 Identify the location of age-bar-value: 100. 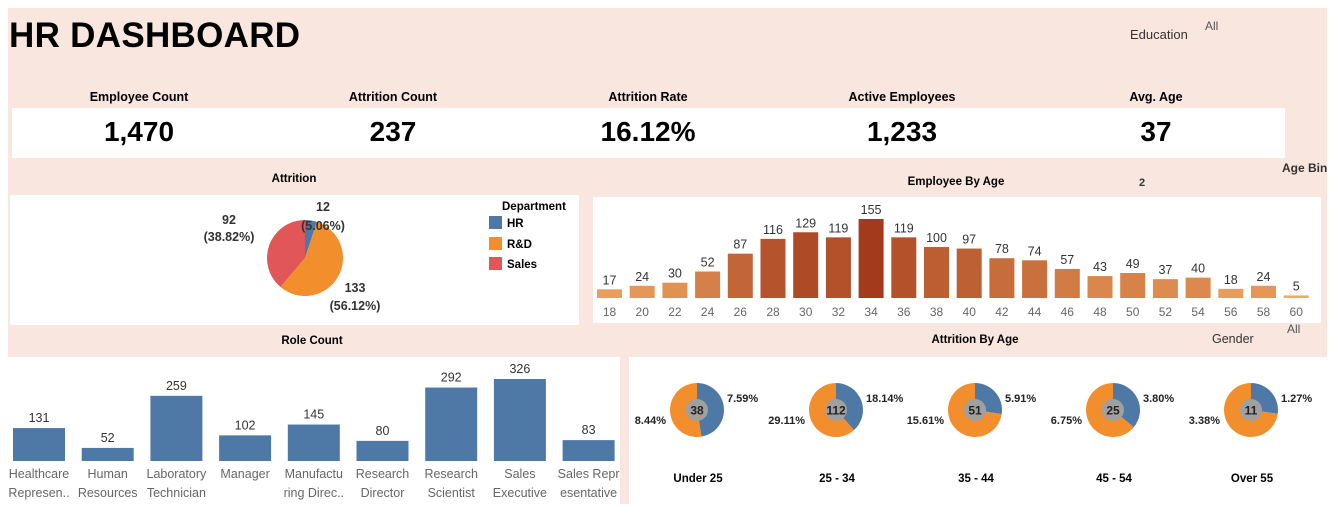
(936, 238).